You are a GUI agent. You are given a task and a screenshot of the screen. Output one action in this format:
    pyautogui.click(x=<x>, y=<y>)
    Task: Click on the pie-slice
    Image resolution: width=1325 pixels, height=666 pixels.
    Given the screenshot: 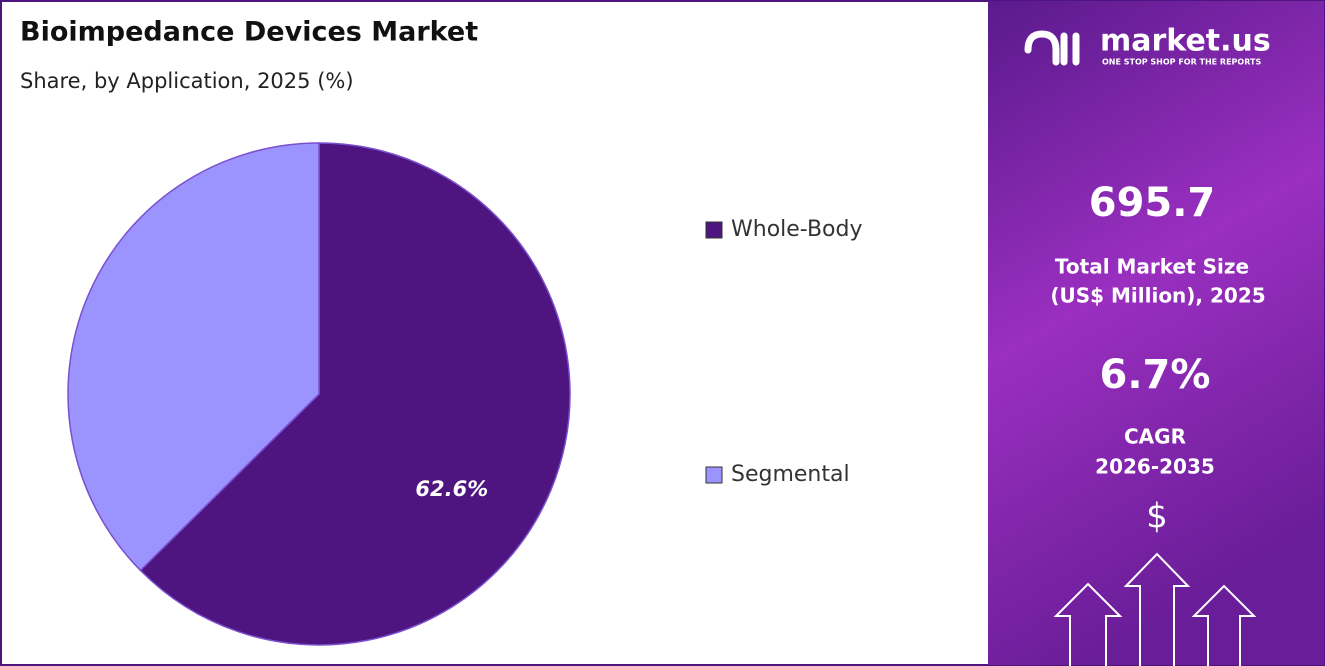 What is the action you would take?
    pyautogui.click(x=193, y=357)
    